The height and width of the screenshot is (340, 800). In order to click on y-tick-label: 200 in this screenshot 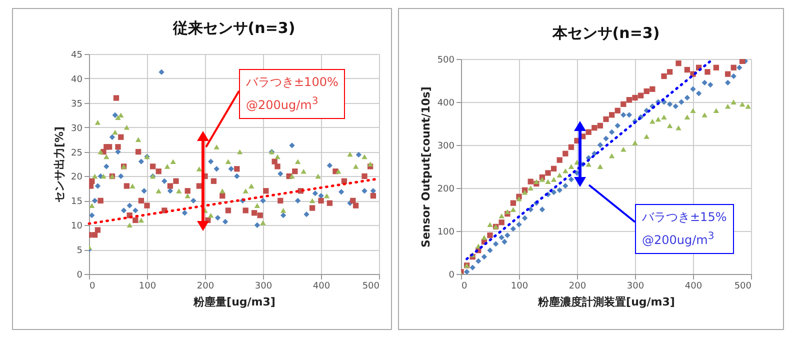, I will do `click(446, 189)`.